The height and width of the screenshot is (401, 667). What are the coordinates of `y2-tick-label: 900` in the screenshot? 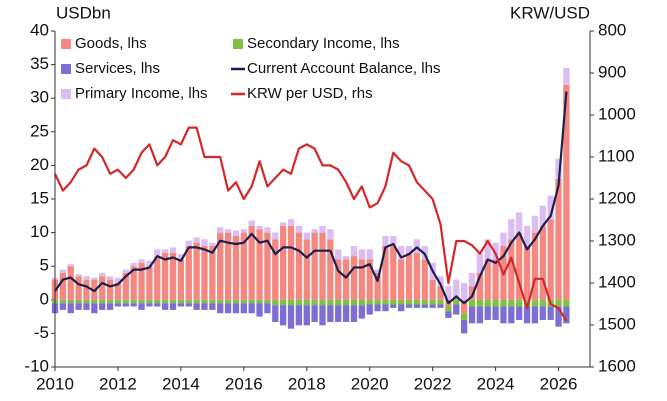 It's located at (612, 71).